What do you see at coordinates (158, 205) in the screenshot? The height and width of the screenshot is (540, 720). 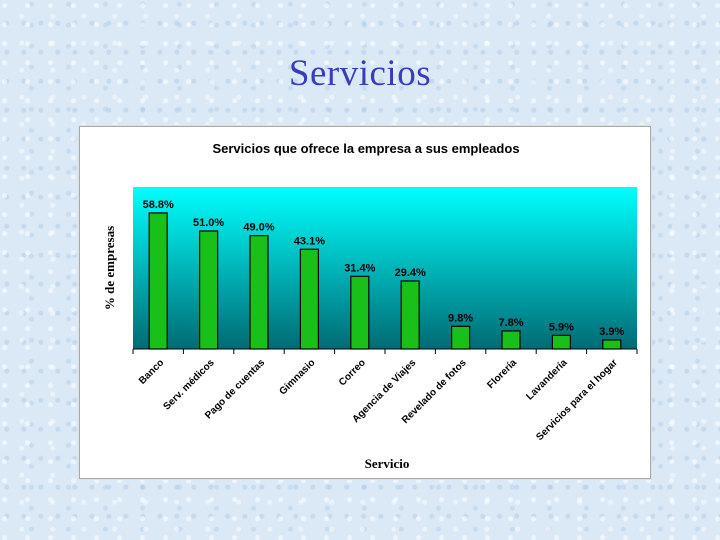 I see `data-label: 58.8%` at bounding box center [158, 205].